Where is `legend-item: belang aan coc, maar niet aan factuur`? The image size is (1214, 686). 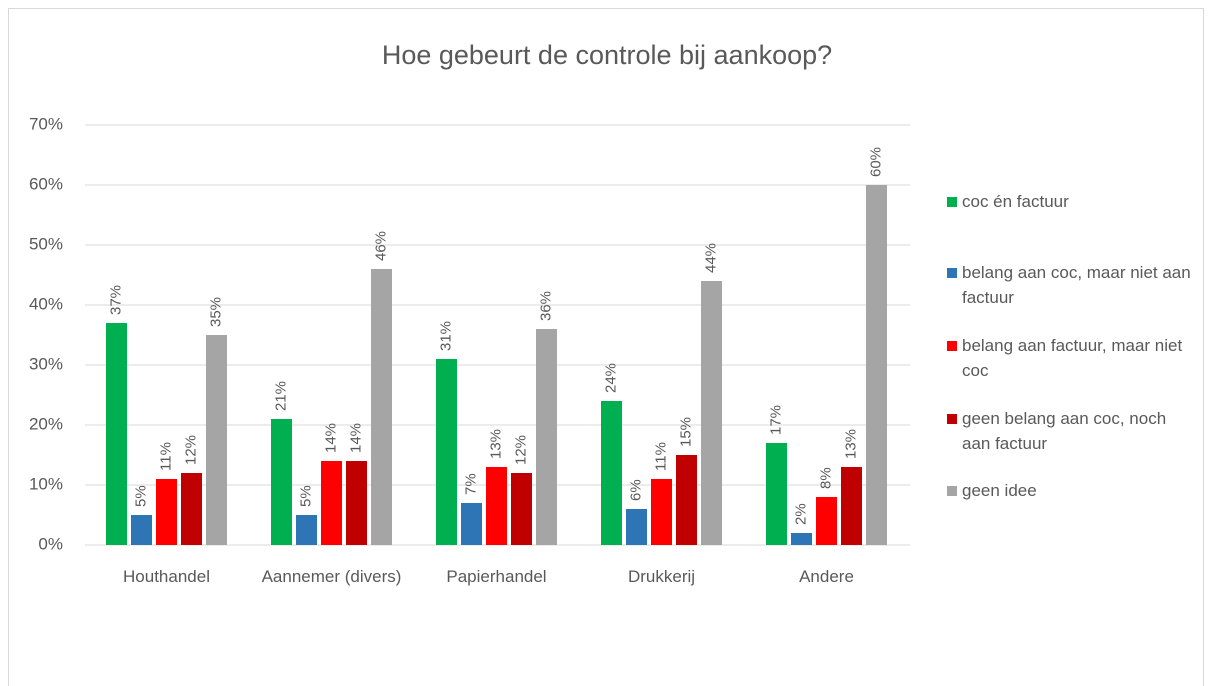 legend-item: belang aan coc, maar niet aan factuur is located at coordinates (1072, 285).